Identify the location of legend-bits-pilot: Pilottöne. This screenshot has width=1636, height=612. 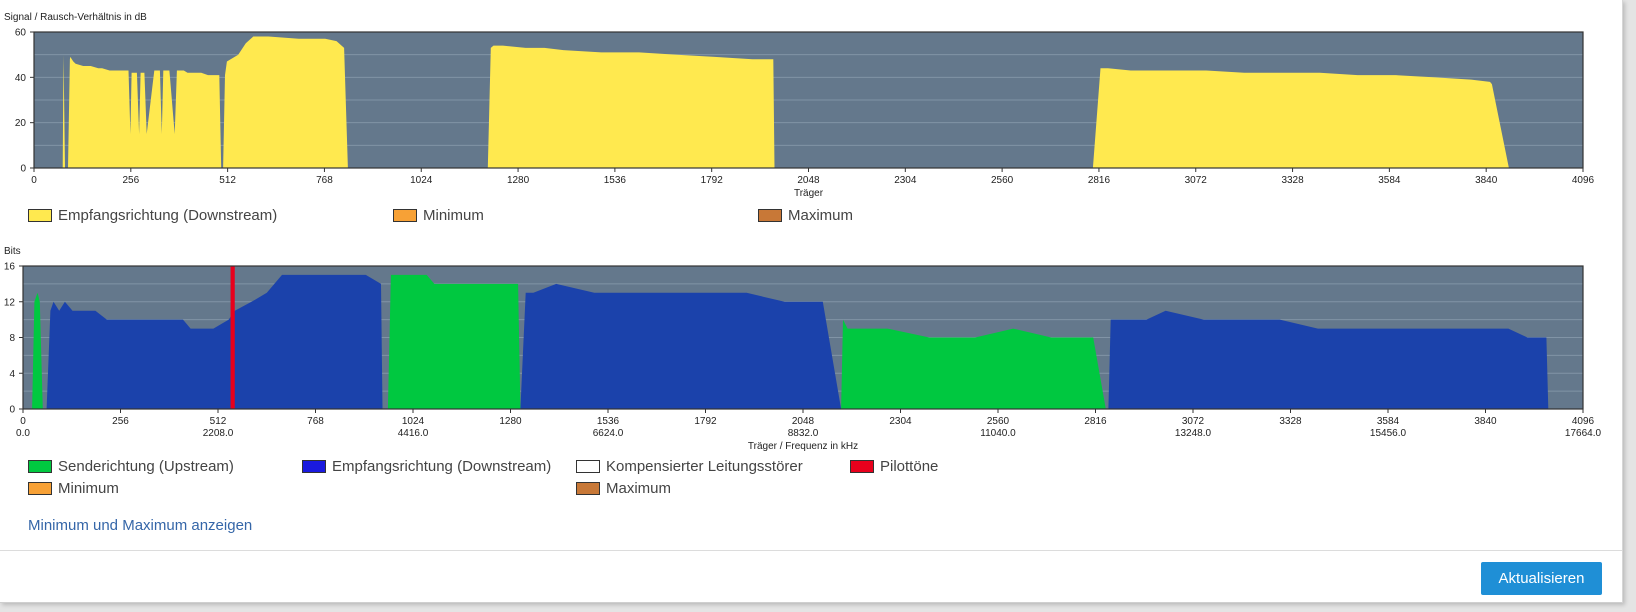
(894, 466).